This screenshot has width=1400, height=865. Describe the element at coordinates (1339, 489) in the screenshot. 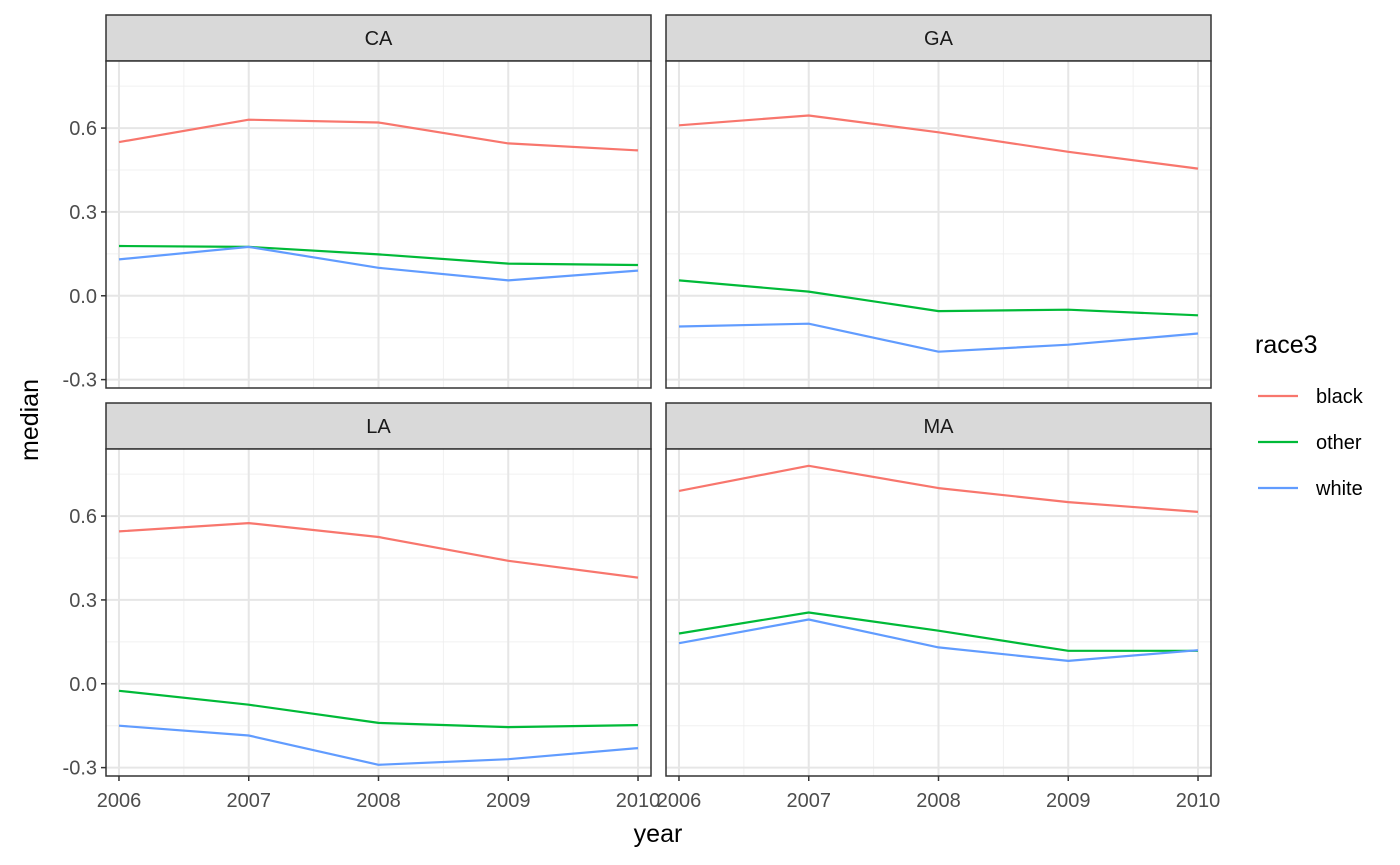

I see `legend-label-white: white` at that location.